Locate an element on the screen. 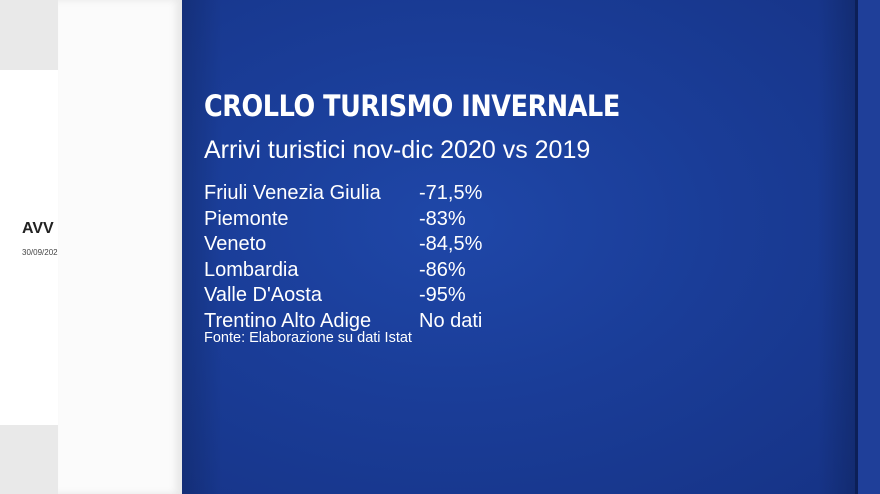  data-row: Lombardia -86% is located at coordinates (384, 272).